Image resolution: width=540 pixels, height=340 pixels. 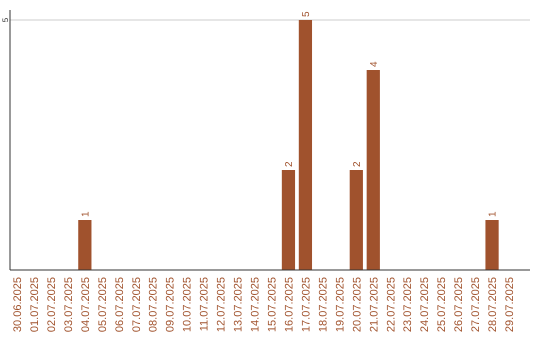 I want to click on x-tick-label: 17.07.2025, so click(x=306, y=304).